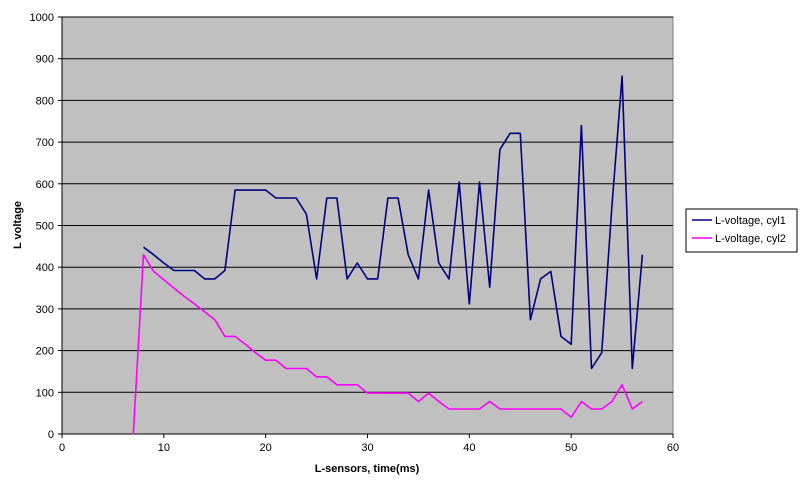 This screenshot has height=483, width=800. What do you see at coordinates (45, 268) in the screenshot?
I see `y-tick-label-400: 400` at bounding box center [45, 268].